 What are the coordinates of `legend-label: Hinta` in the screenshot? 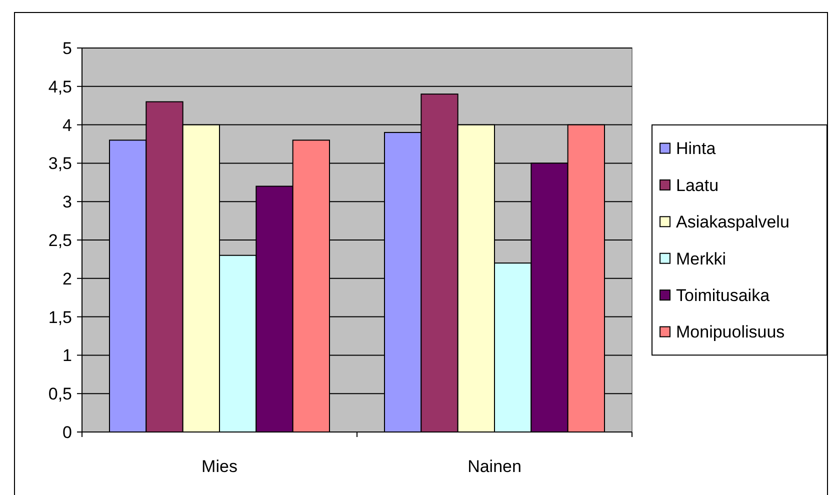 It's located at (696, 148).